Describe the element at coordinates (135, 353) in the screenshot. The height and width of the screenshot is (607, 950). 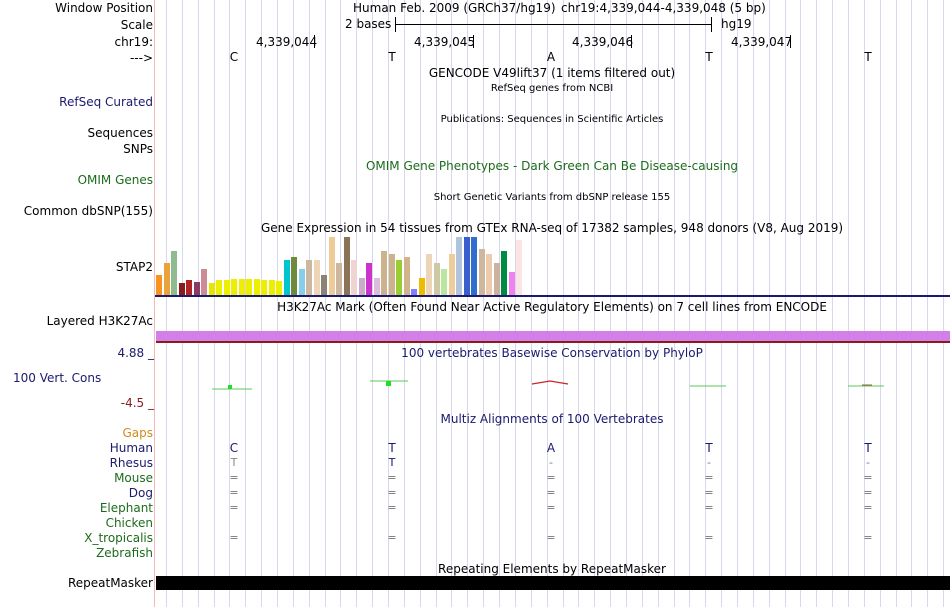
I see `phylop-max-label: 4.88 _` at that location.